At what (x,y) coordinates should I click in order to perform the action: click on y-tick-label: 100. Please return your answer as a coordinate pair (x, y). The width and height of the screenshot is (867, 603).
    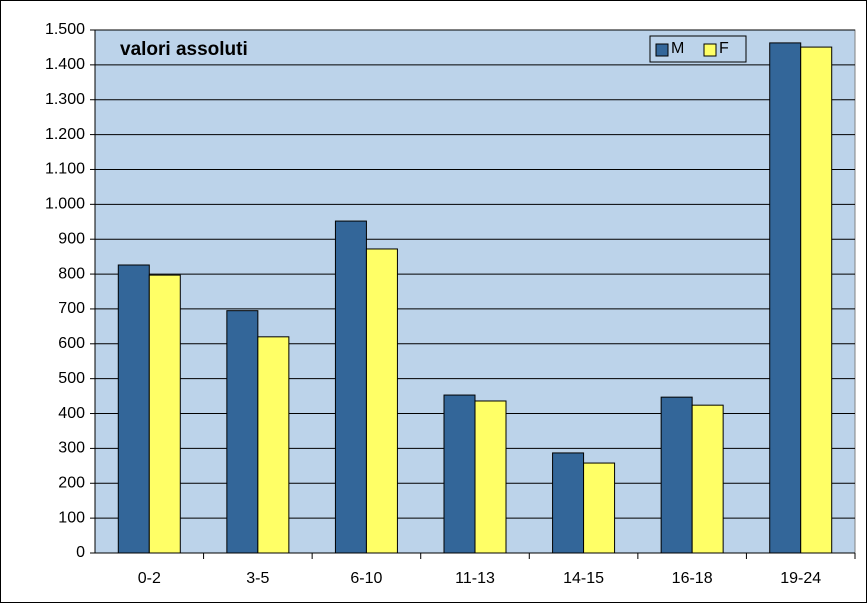
    Looking at the image, I should click on (71, 517).